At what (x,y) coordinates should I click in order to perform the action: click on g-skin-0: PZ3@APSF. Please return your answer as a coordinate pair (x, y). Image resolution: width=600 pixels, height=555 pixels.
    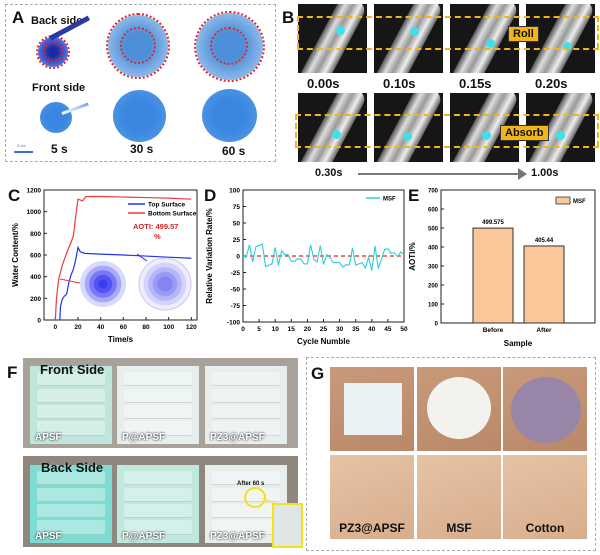
    Looking at the image, I should click on (372, 497).